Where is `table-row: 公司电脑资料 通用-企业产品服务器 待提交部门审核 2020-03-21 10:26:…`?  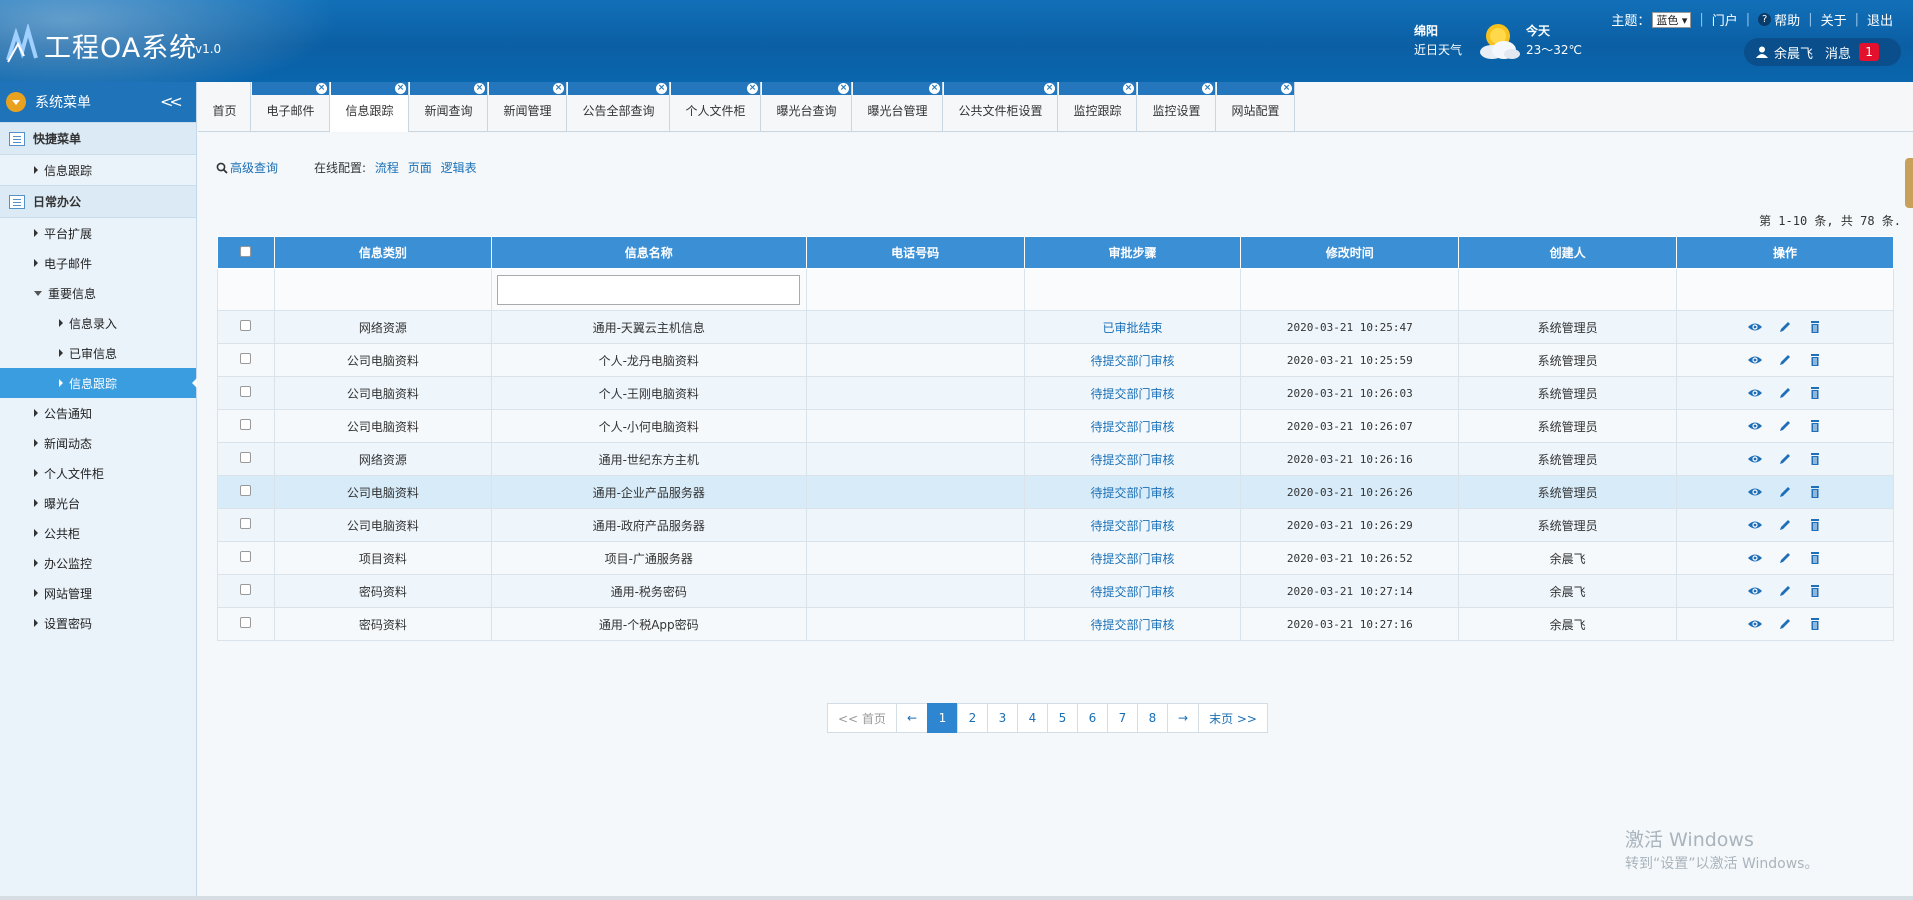
table-row: 公司电脑资料 通用-企业产品服务器 待提交部门审核 2020-03-21 10:26:… is located at coordinates (1055, 492).